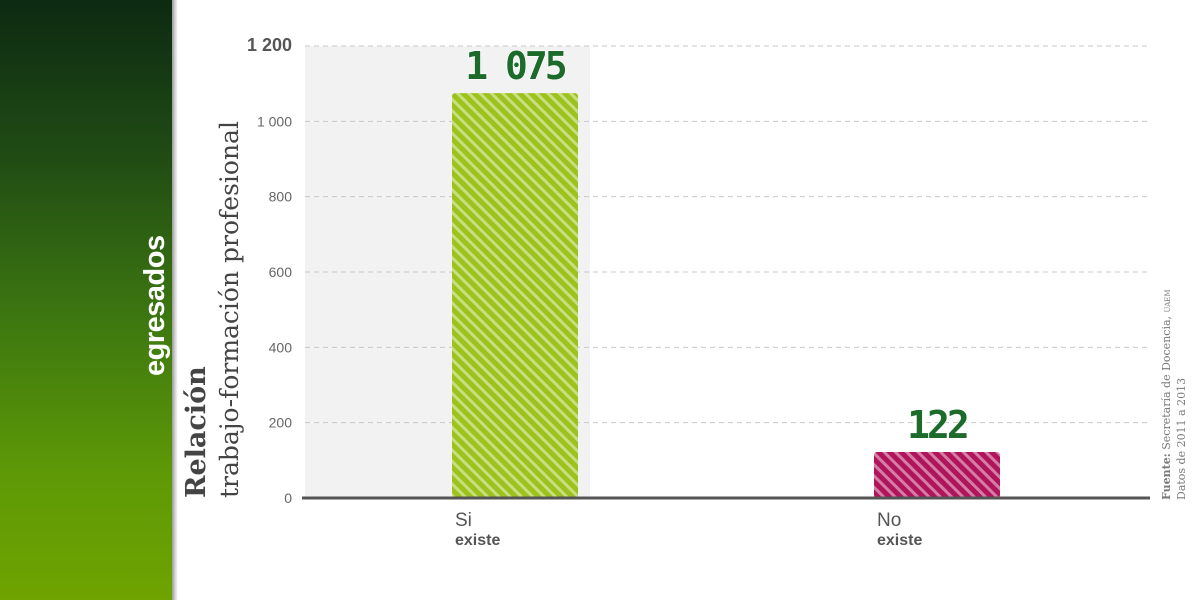 The height and width of the screenshot is (600, 1200). Describe the element at coordinates (281, 197) in the screenshot. I see `y-tick-label: 800` at that location.